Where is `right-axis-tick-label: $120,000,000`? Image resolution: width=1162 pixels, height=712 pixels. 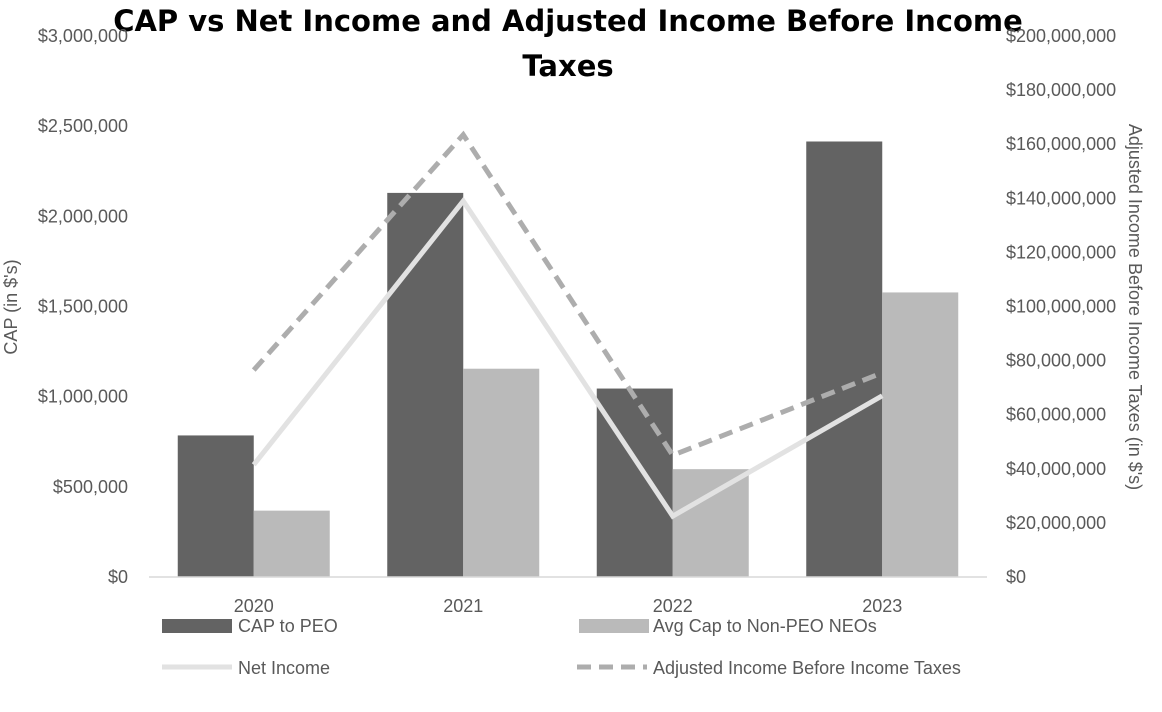 right-axis-tick-label: $120,000,000 is located at coordinates (1061, 252).